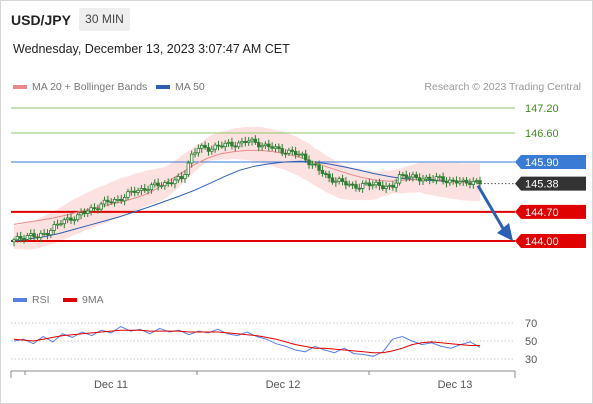  I want to click on ma20-swatch-icon, so click(20, 87).